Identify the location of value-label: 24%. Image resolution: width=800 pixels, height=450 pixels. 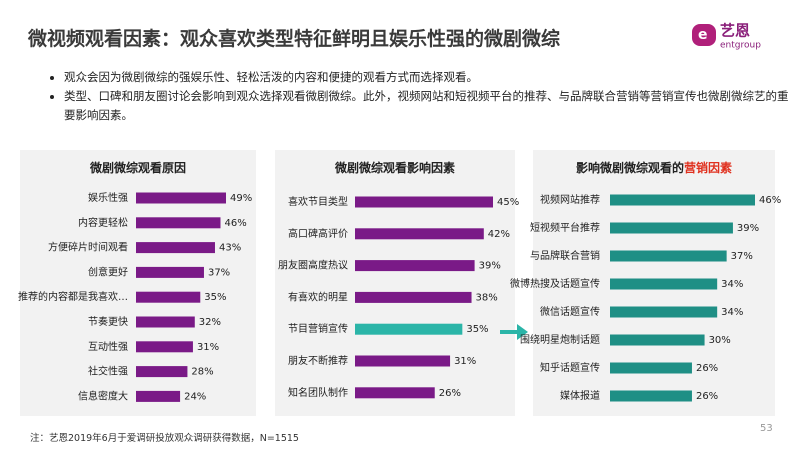
(195, 396).